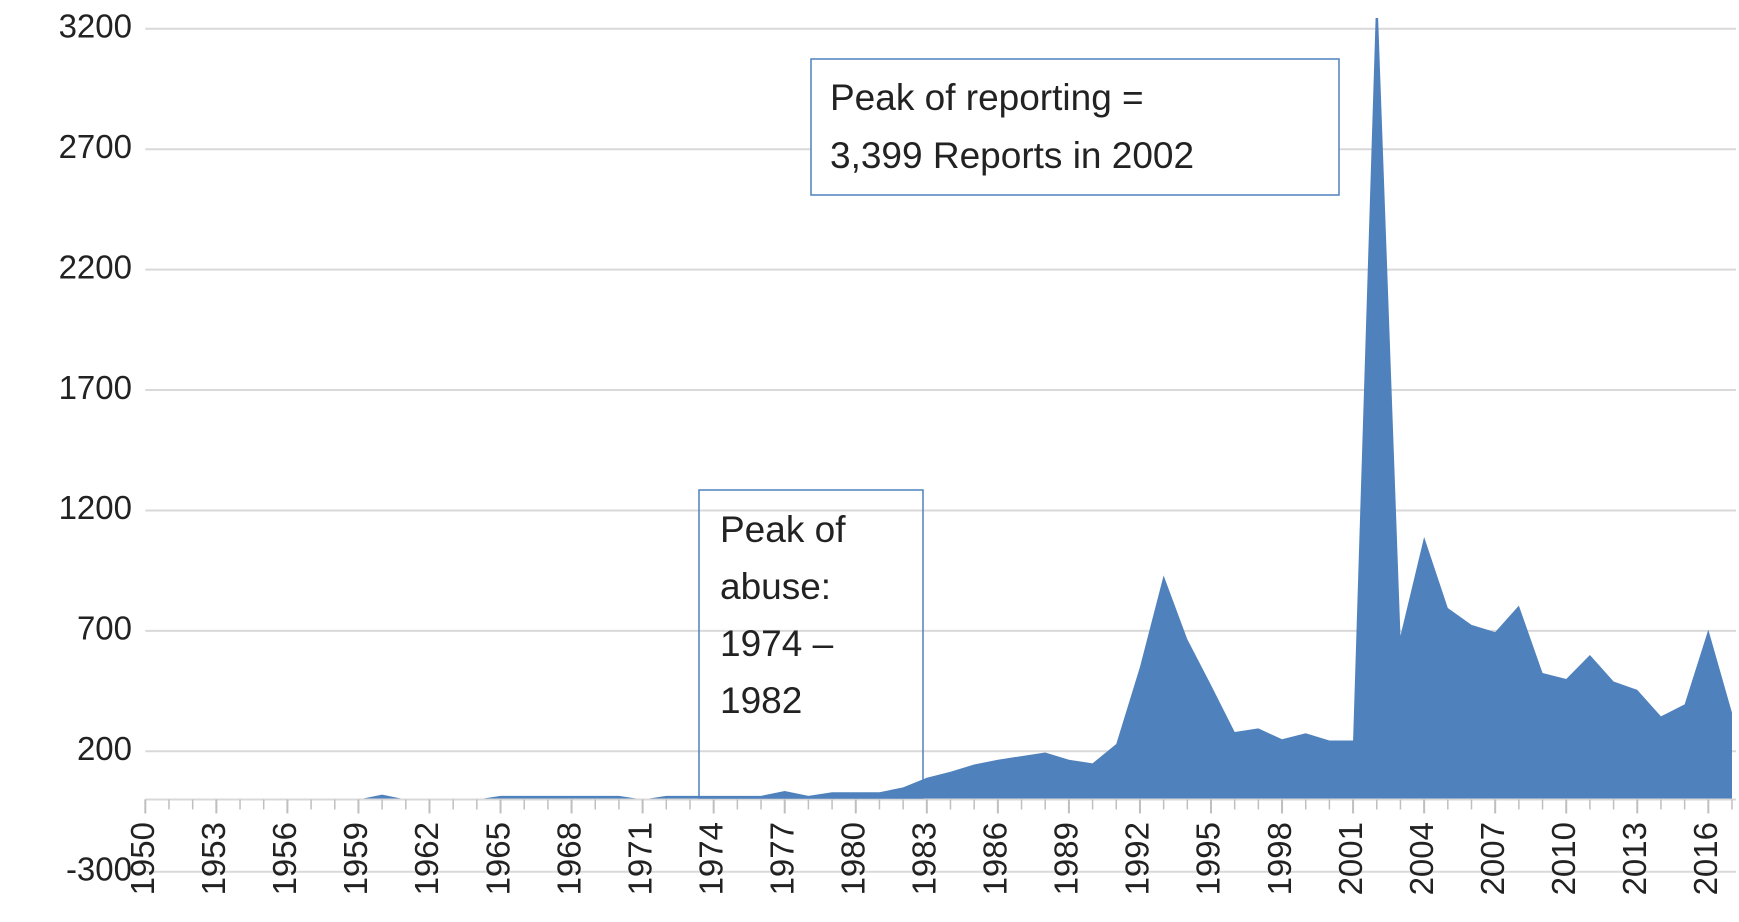  What do you see at coordinates (783, 529) in the screenshot?
I see `annotation-text: Peak of` at bounding box center [783, 529].